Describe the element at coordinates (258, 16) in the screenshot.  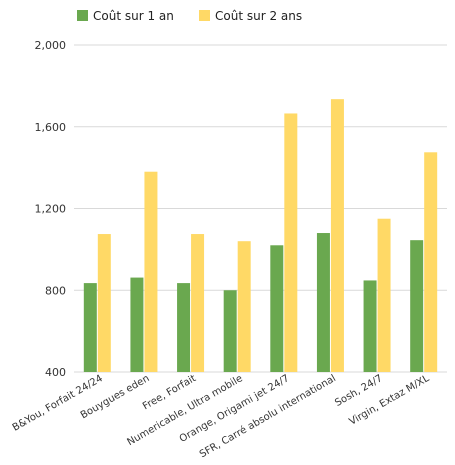
I see `legend-label: Coût sur 2 ans` at that location.